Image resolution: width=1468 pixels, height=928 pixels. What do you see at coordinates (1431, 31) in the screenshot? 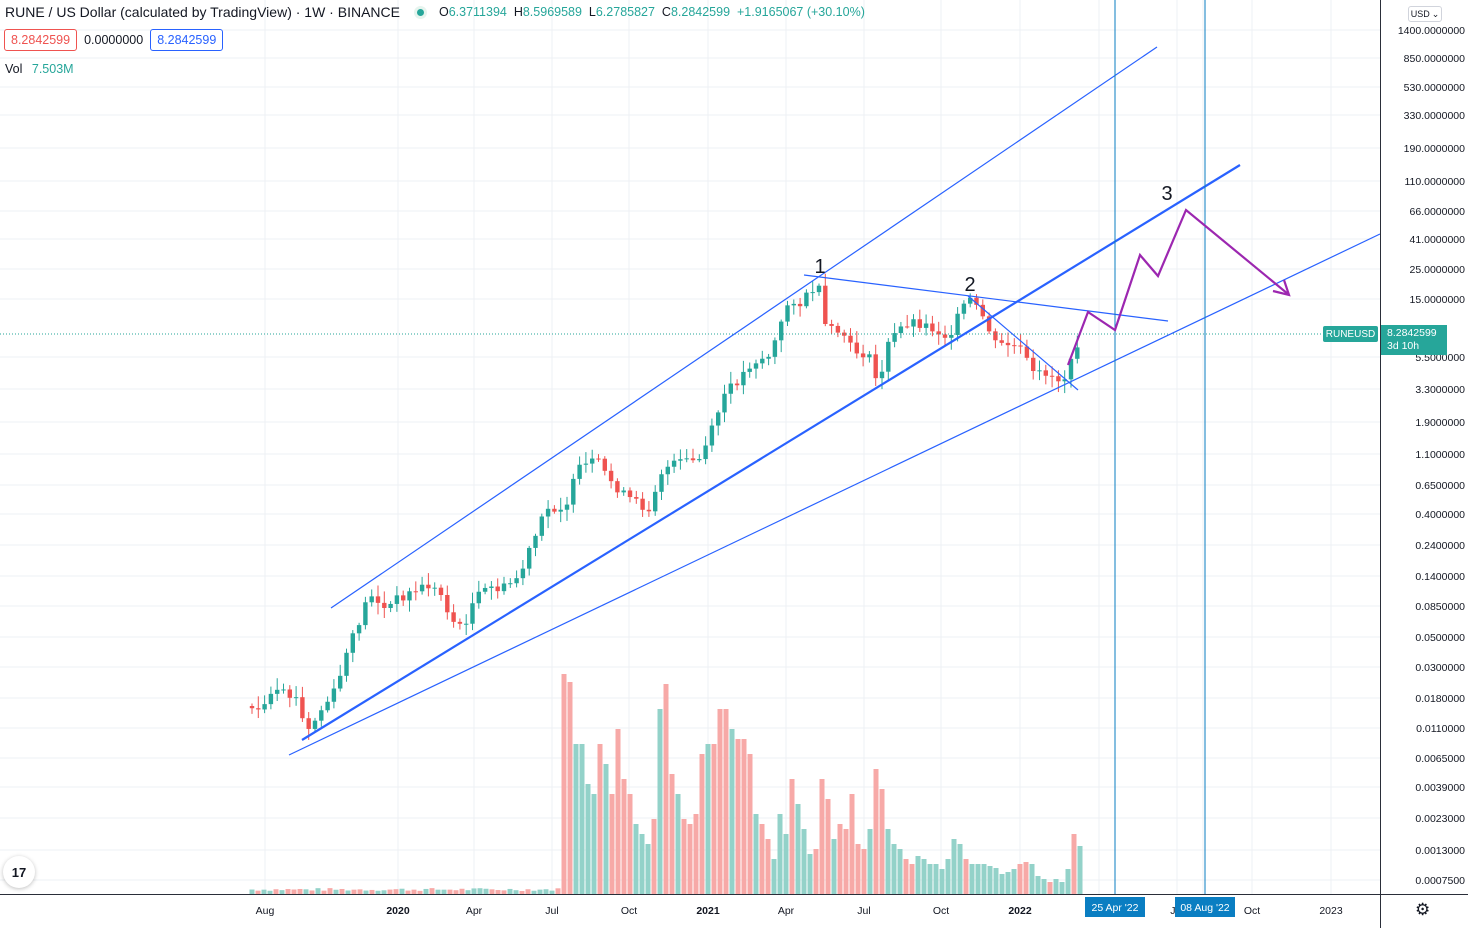
I see `price-tick-label: 1400.0000000` at bounding box center [1431, 31].